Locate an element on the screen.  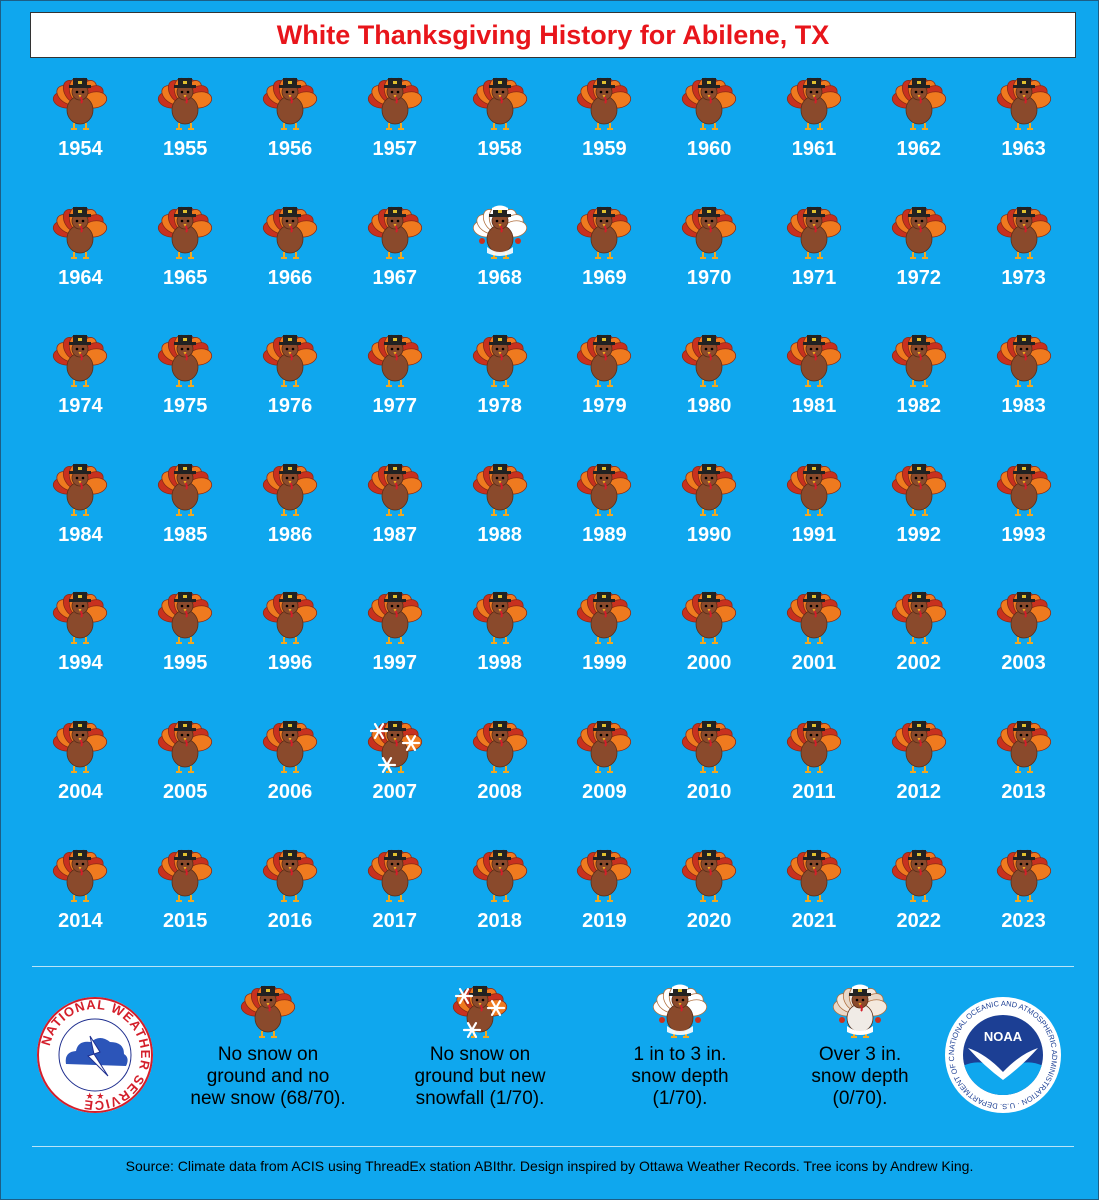
year-label: 1960 is located at coordinates (709, 149).